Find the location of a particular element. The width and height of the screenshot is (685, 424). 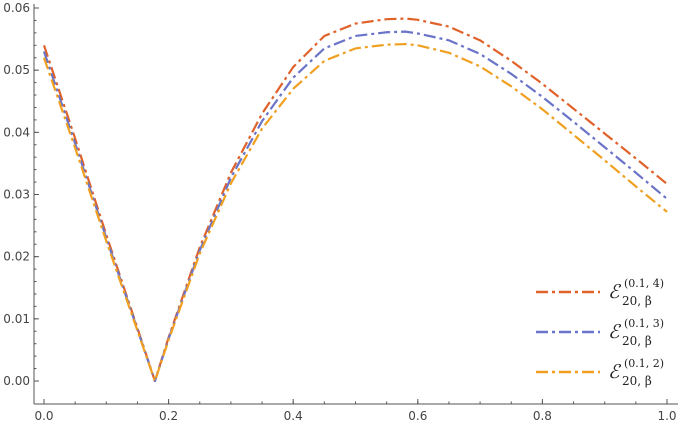

x-tick-label: 0.2 is located at coordinates (168, 416).